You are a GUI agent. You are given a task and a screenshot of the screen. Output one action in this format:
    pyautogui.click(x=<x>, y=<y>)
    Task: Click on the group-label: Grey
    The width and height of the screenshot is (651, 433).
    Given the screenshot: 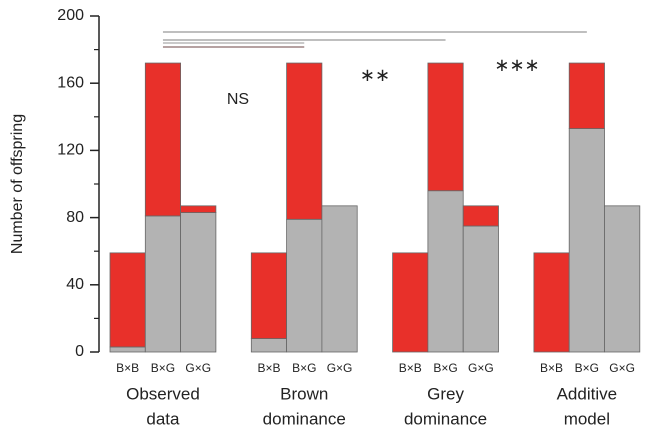 What is the action you would take?
    pyautogui.click(x=445, y=393)
    